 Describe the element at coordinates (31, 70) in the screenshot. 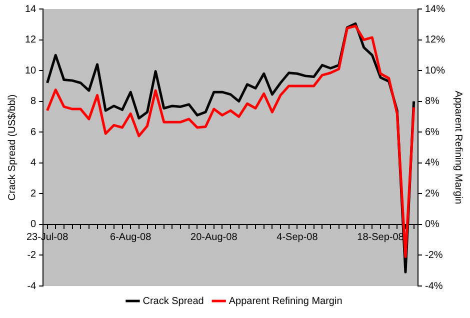

I see `y-tick-label: 10` at that location.